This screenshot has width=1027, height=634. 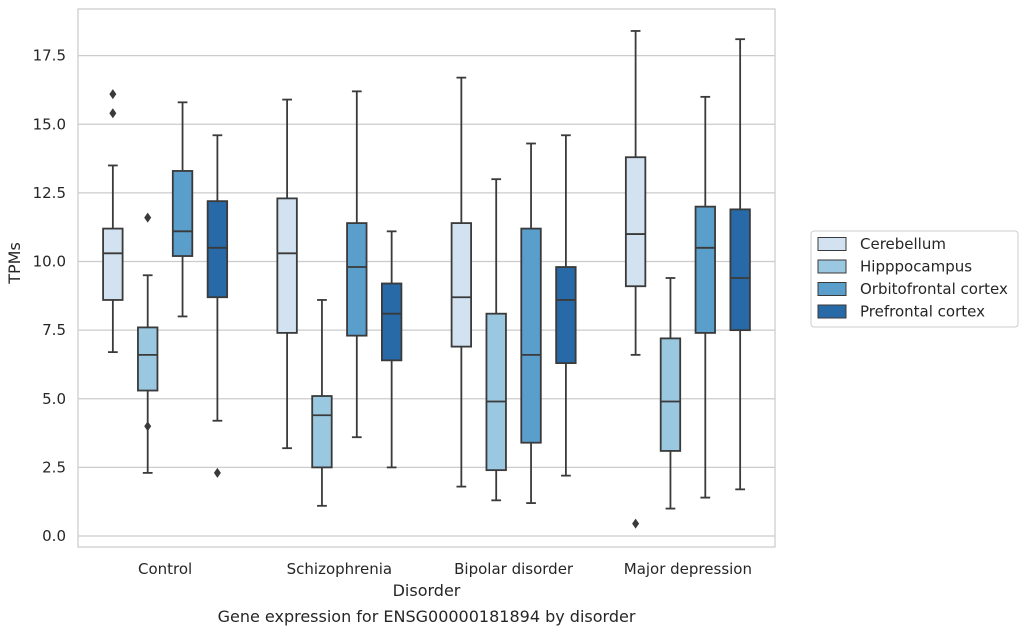 I want to click on y-tick-label: 15.0, so click(x=49, y=124).